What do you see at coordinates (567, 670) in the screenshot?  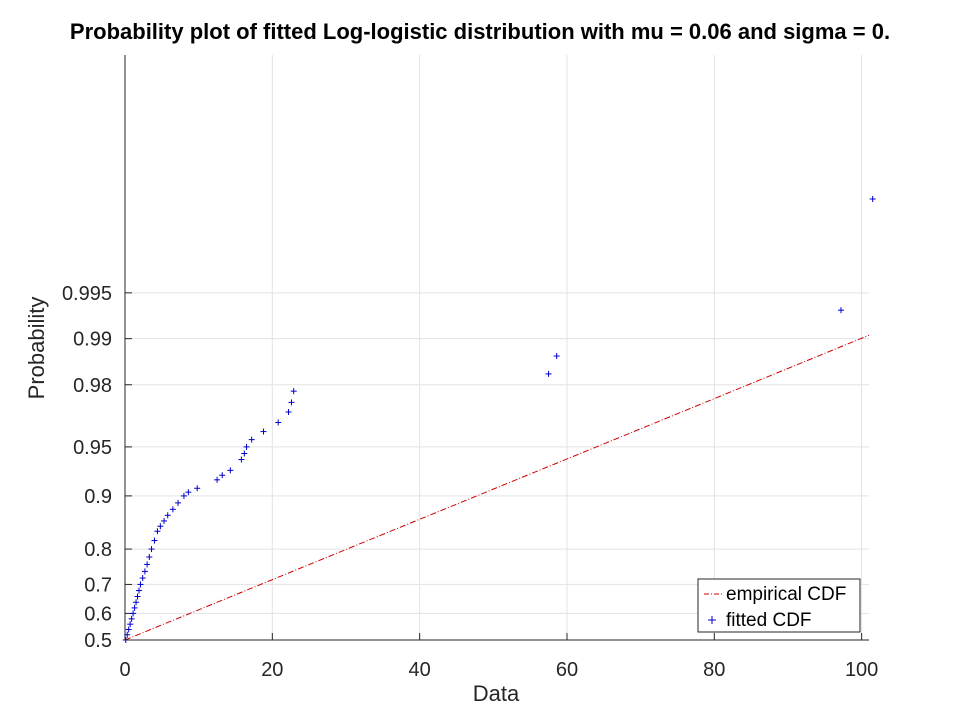 I see `x-tick-label: 60` at bounding box center [567, 670].